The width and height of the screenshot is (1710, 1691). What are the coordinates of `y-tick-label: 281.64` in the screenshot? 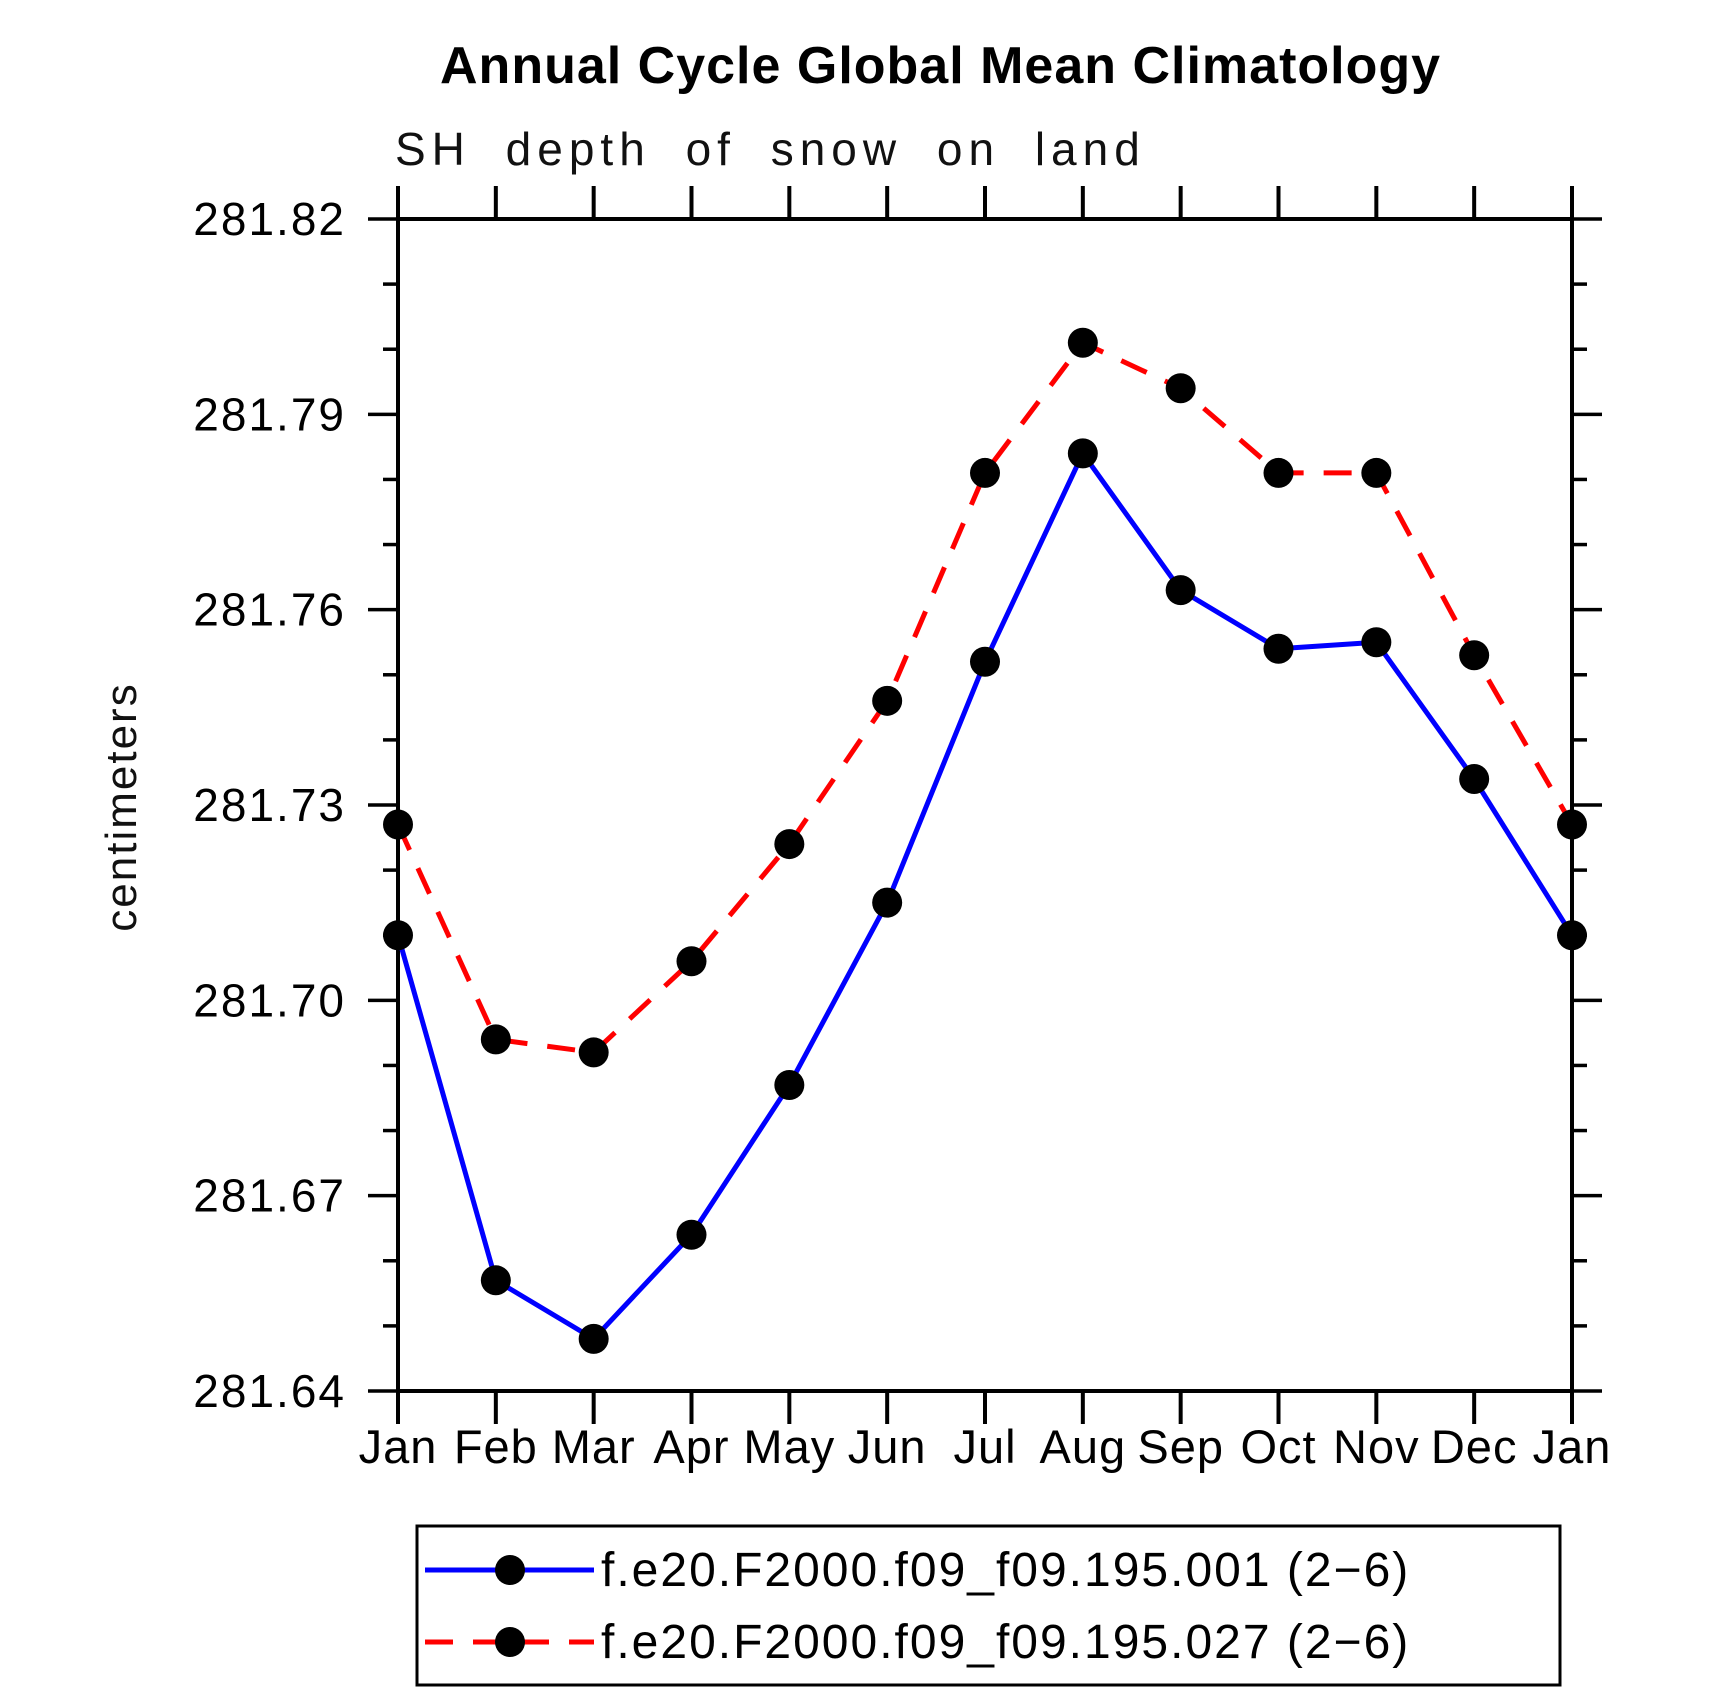 It's located at (269, 1391).